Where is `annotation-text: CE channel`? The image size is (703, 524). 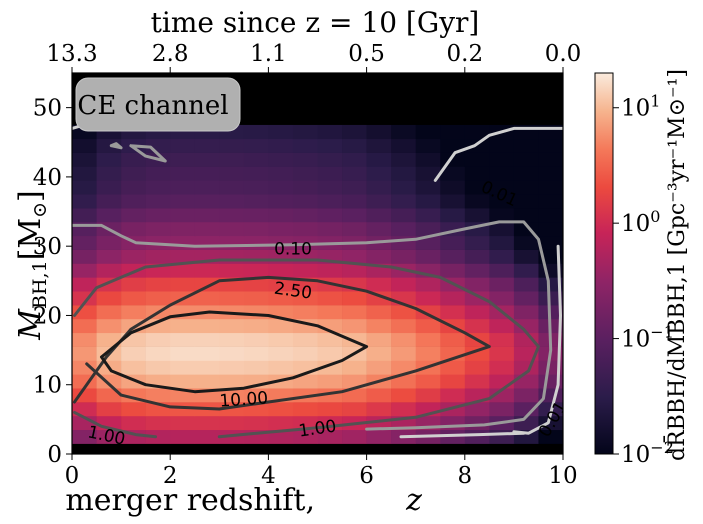
annotation-text: CE channel is located at coordinates (152, 106).